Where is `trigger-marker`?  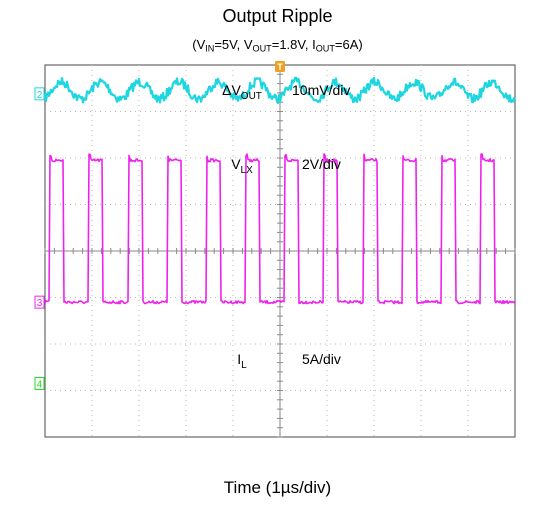 trigger-marker is located at coordinates (280, 66).